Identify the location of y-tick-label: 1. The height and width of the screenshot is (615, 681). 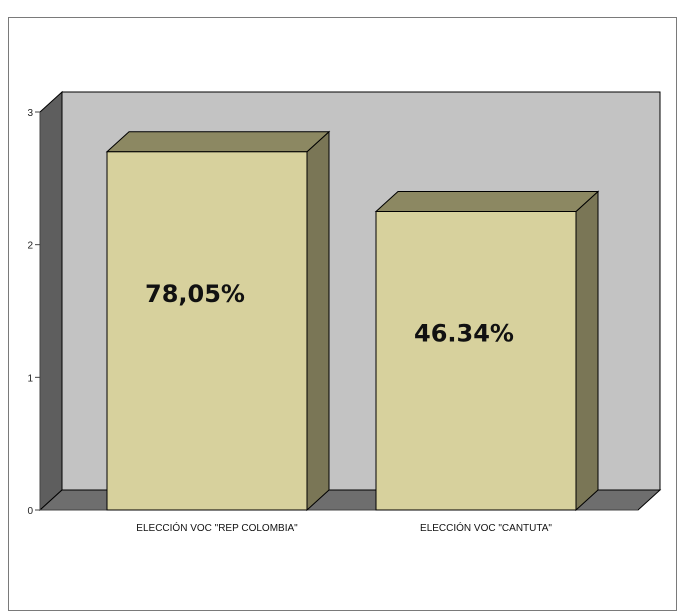
(30, 378).